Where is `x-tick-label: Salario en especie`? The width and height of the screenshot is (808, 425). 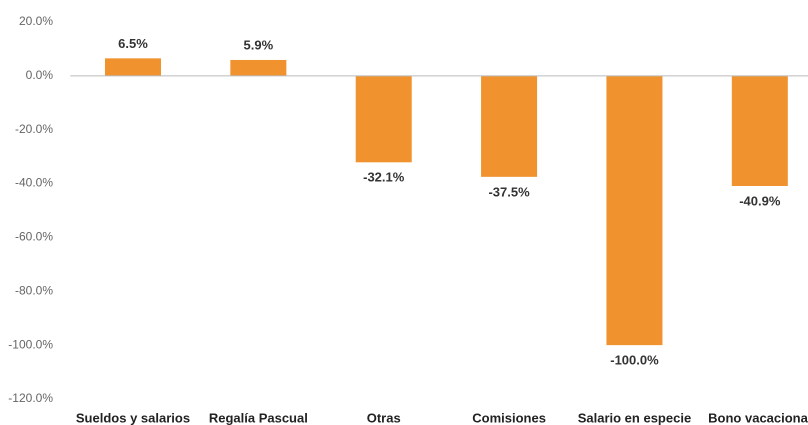
x-tick-label: Salario en especie is located at coordinates (634, 417).